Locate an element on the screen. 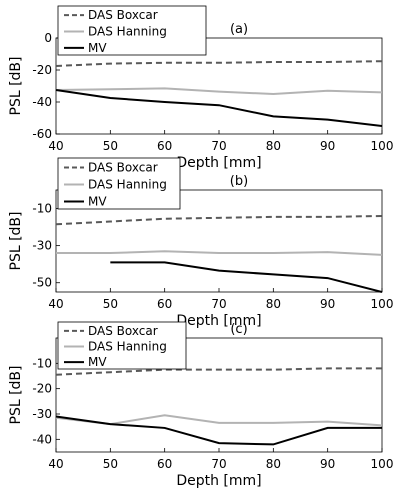  y-tick-label: -50 is located at coordinates (42, 283).